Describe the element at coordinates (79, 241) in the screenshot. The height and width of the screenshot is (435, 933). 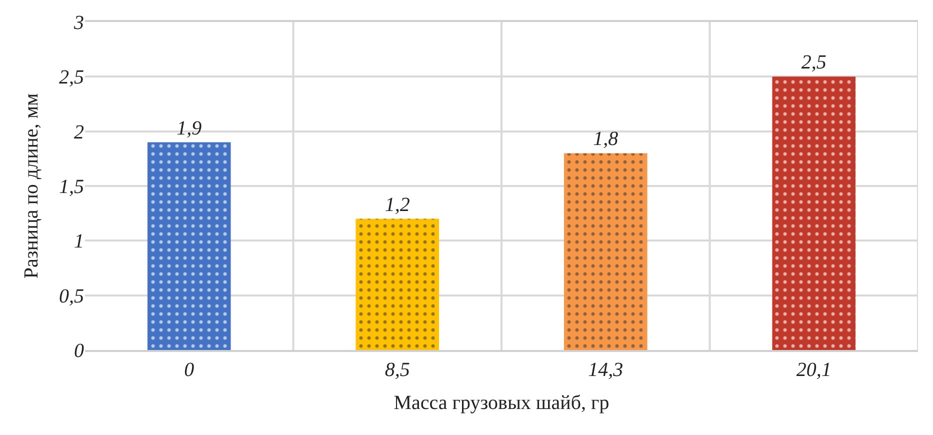
I see `y-tick-label: 1` at that location.